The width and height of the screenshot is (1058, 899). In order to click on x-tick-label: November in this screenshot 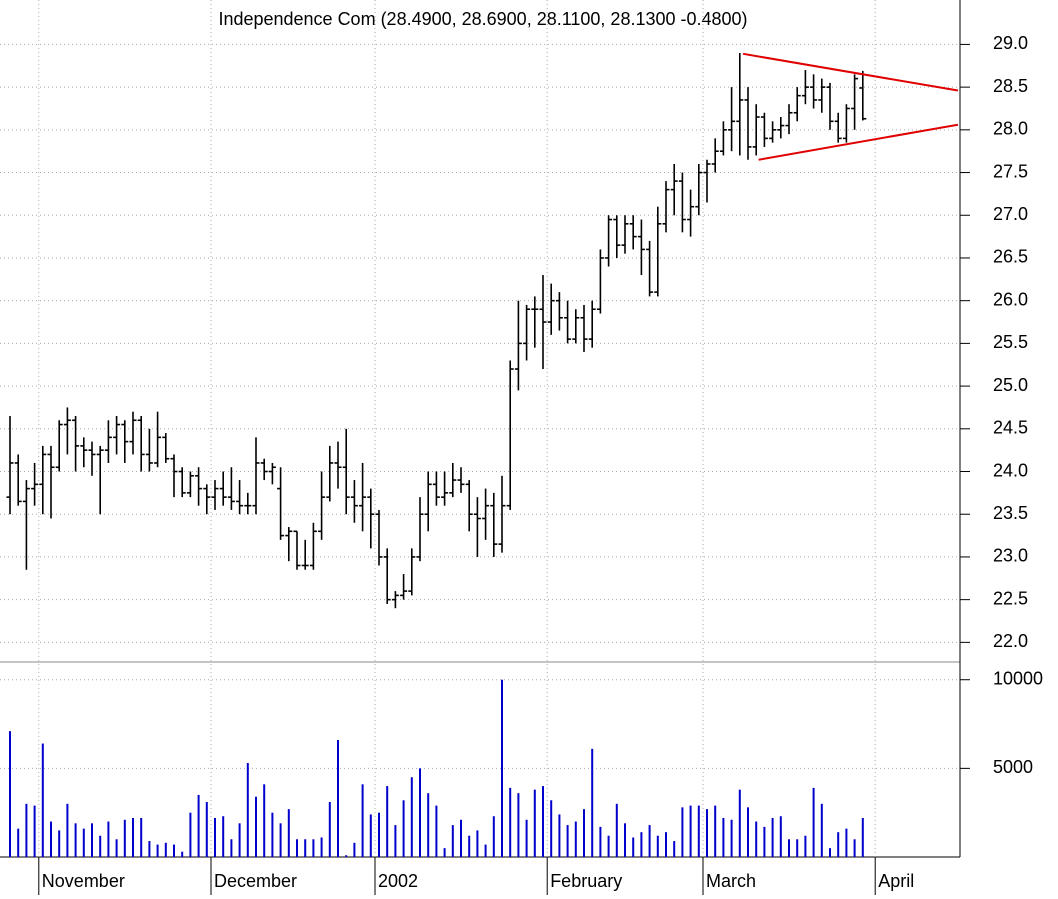, I will do `click(83, 881)`.